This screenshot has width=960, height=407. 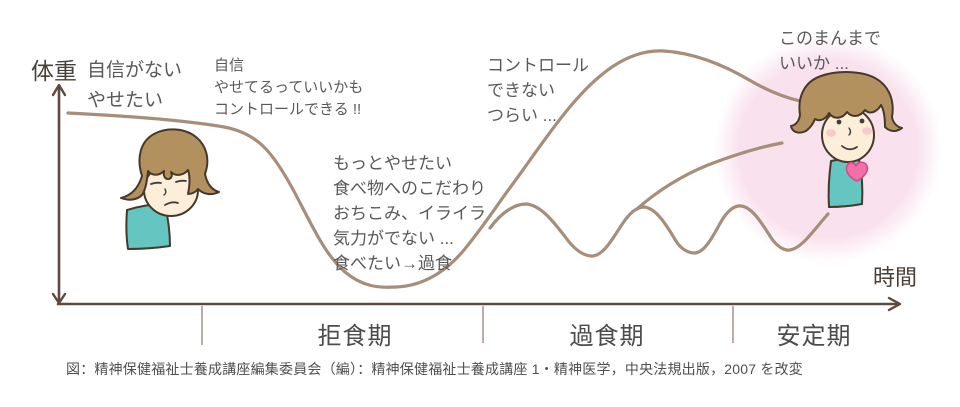 What do you see at coordinates (846, 102) in the screenshot?
I see `happy-girl-hair` at bounding box center [846, 102].